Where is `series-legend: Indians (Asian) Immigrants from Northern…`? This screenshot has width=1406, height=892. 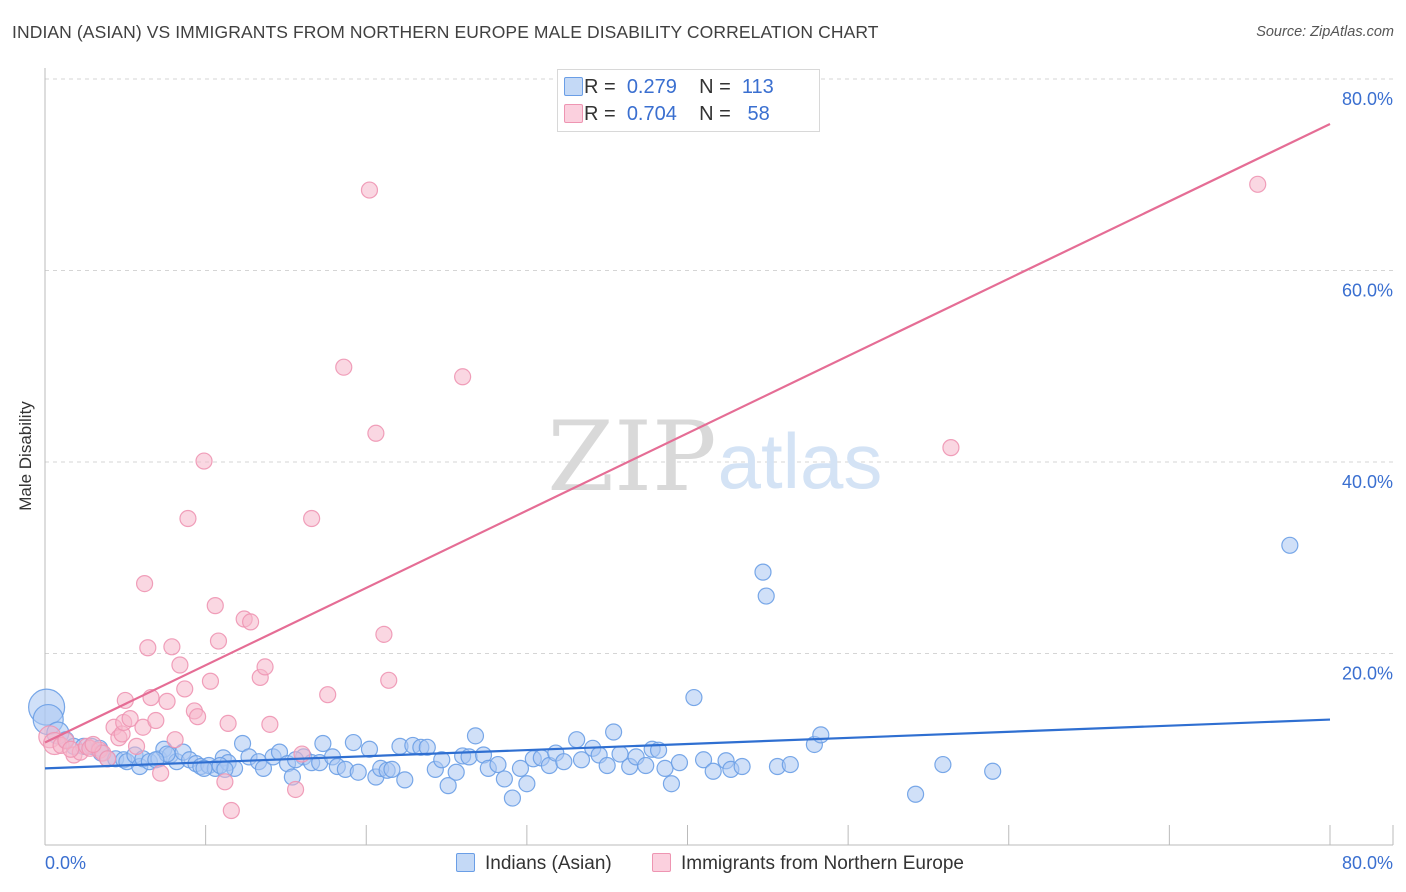 series-legend: Indians (Asian) Immigrants from Northern… is located at coordinates (703, 864).